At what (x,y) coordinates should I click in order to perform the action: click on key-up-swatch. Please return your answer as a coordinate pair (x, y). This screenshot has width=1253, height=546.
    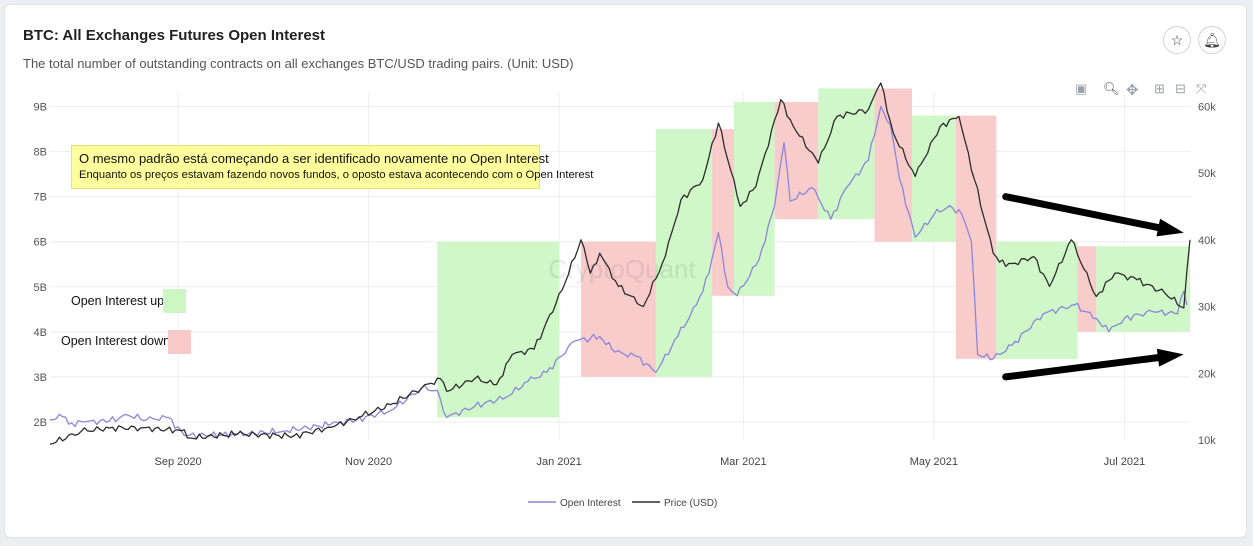
    Looking at the image, I should click on (174, 301).